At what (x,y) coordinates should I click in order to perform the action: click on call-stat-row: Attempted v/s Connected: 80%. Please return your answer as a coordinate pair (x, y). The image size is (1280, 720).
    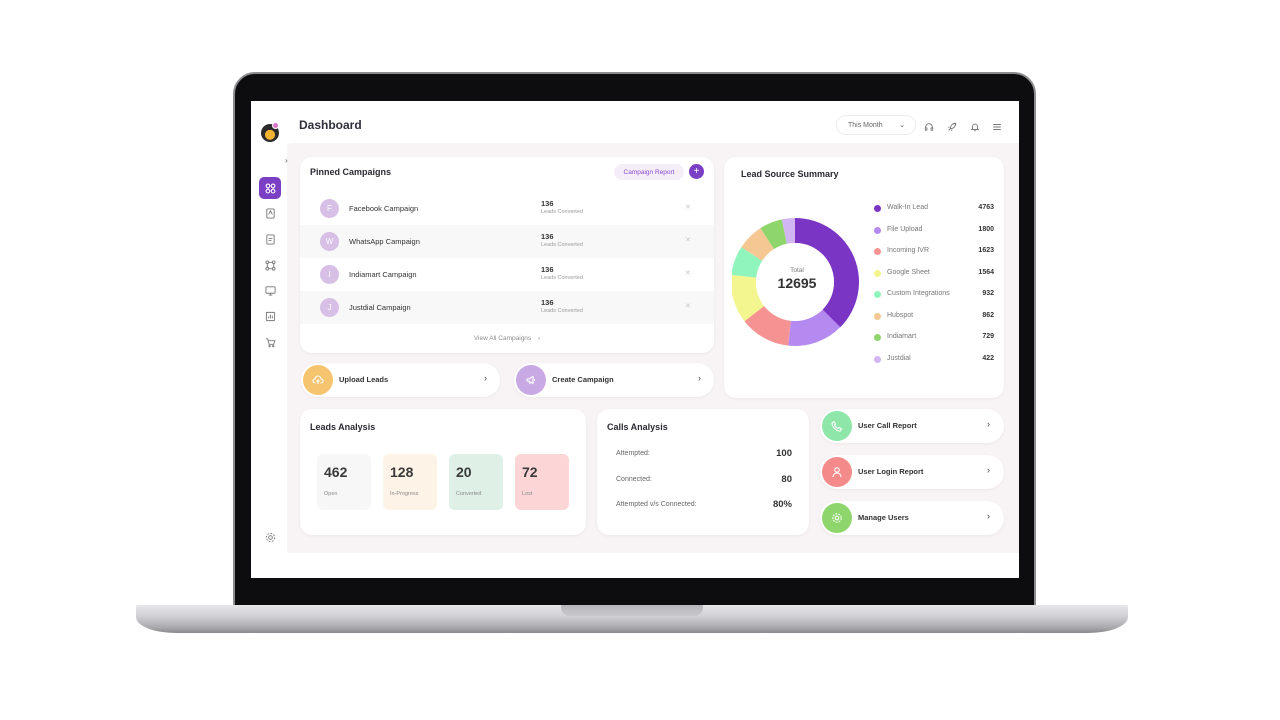
    Looking at the image, I should click on (704, 506).